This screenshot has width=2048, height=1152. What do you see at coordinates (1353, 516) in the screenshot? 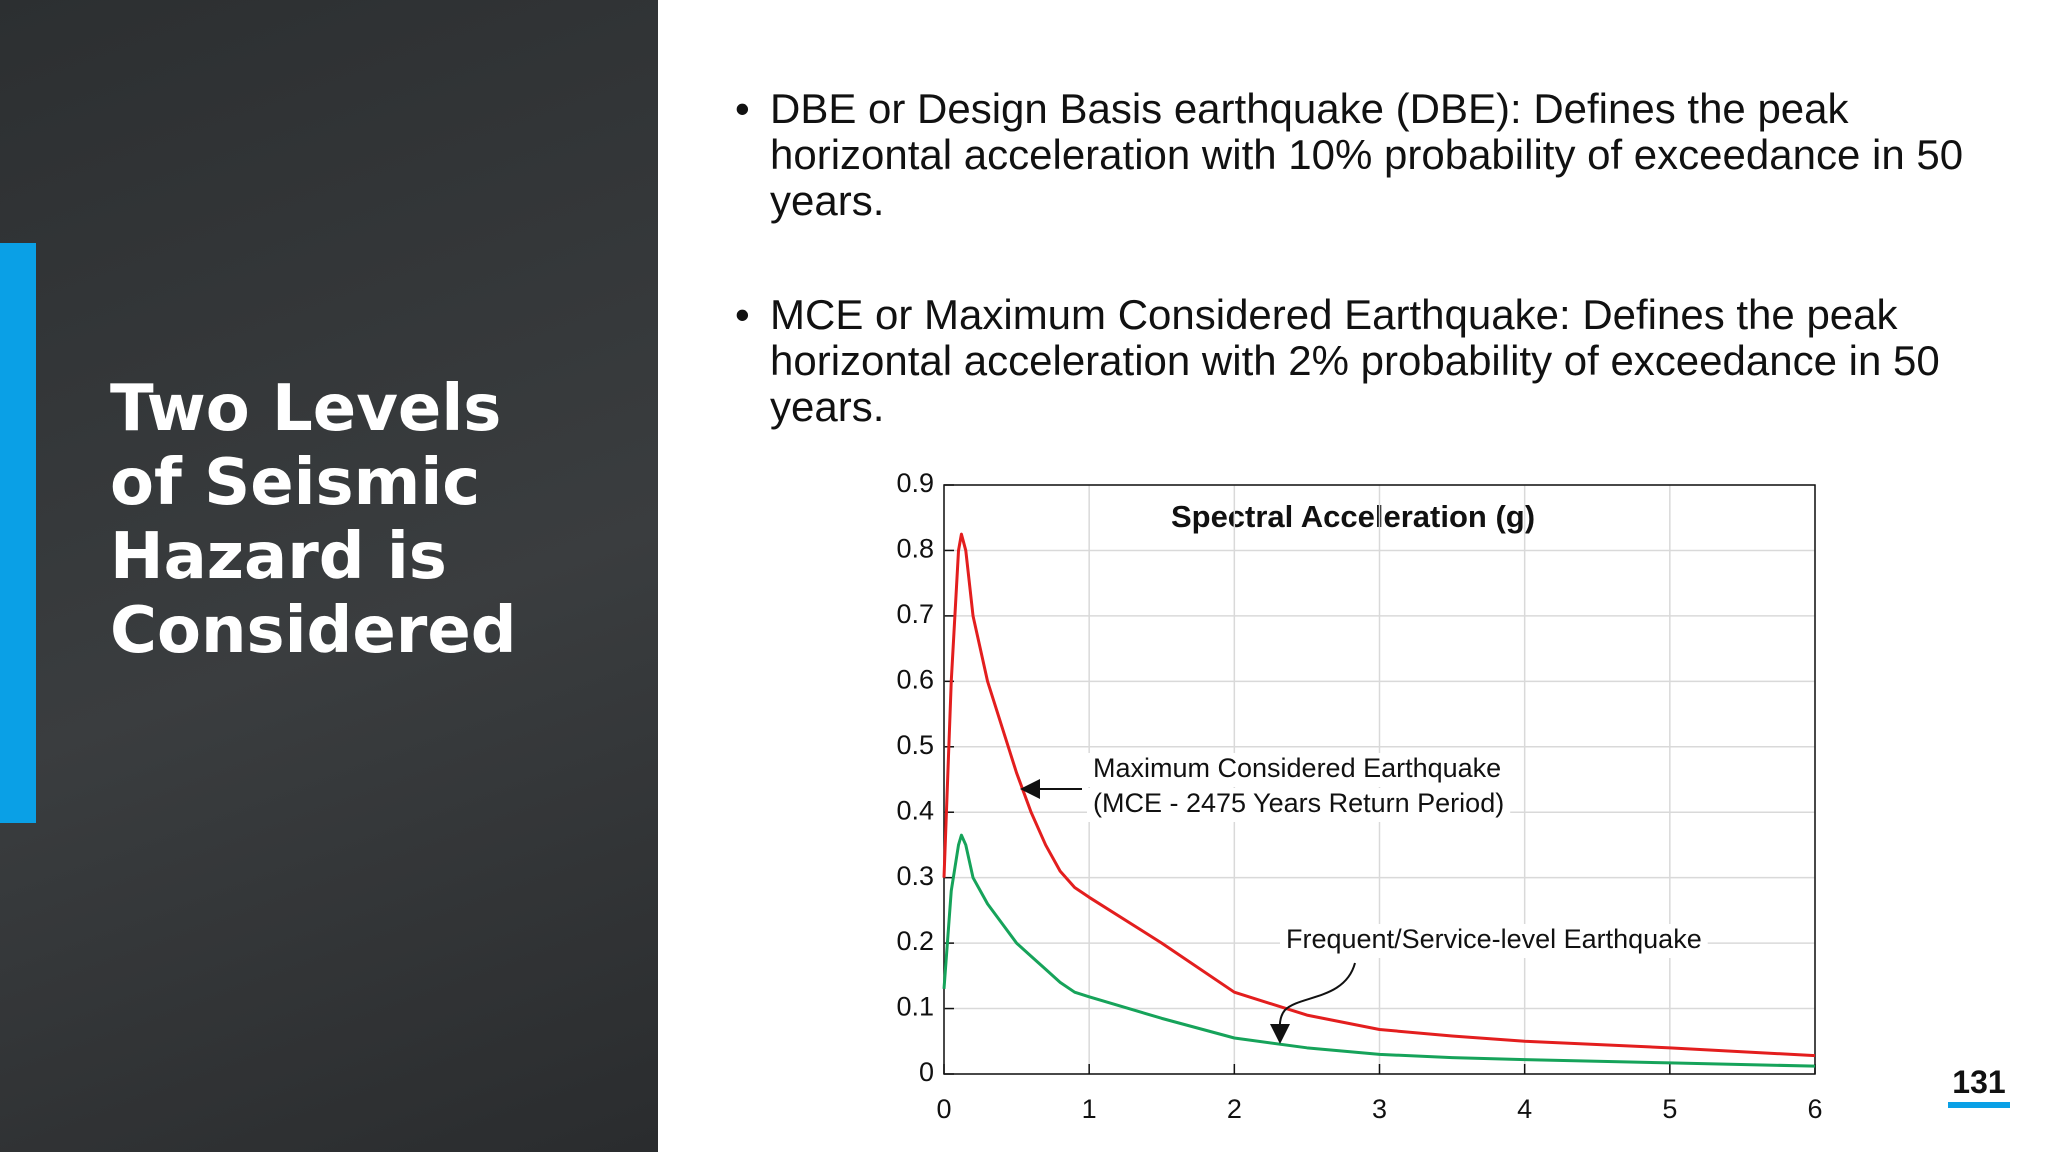
I see `chart-title: Spectral Acceleration (g)` at bounding box center [1353, 516].